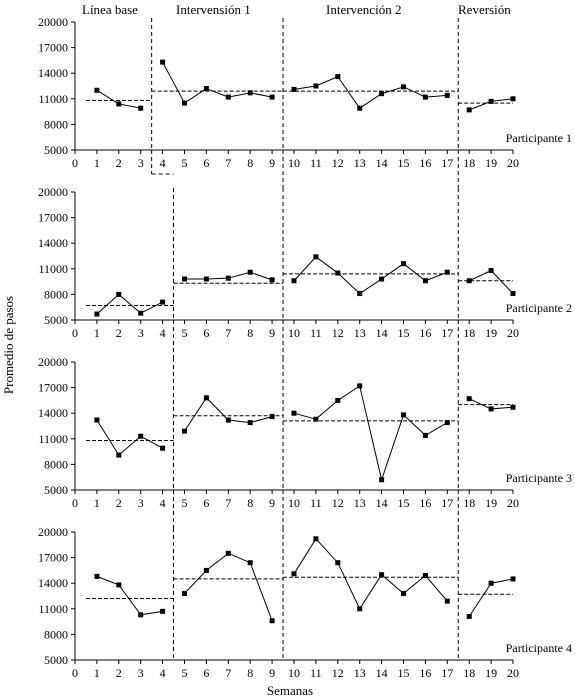 This screenshot has height=700, width=575. What do you see at coordinates (447, 163) in the screenshot?
I see `x-tick-label: 17` at bounding box center [447, 163].